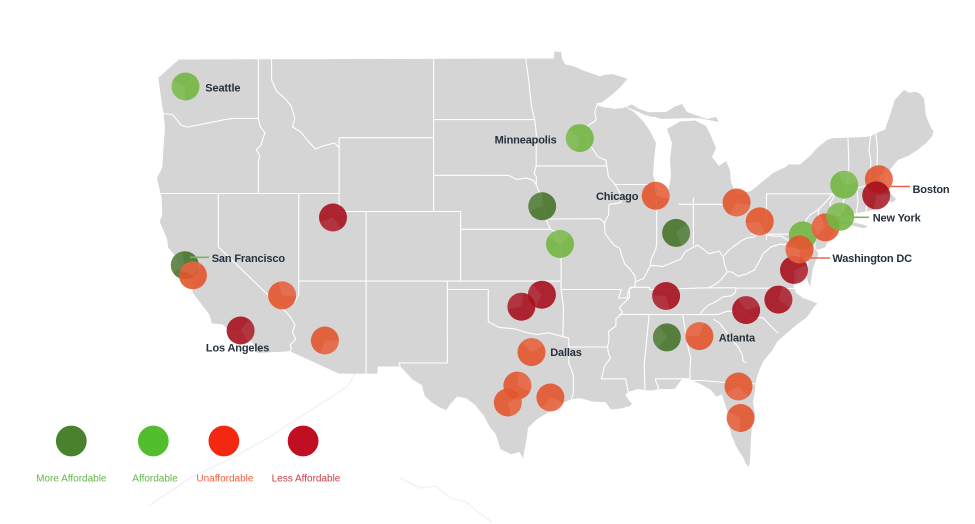 The height and width of the screenshot is (524, 975). What do you see at coordinates (897, 218) in the screenshot?
I see `svg-text: New York` at bounding box center [897, 218].